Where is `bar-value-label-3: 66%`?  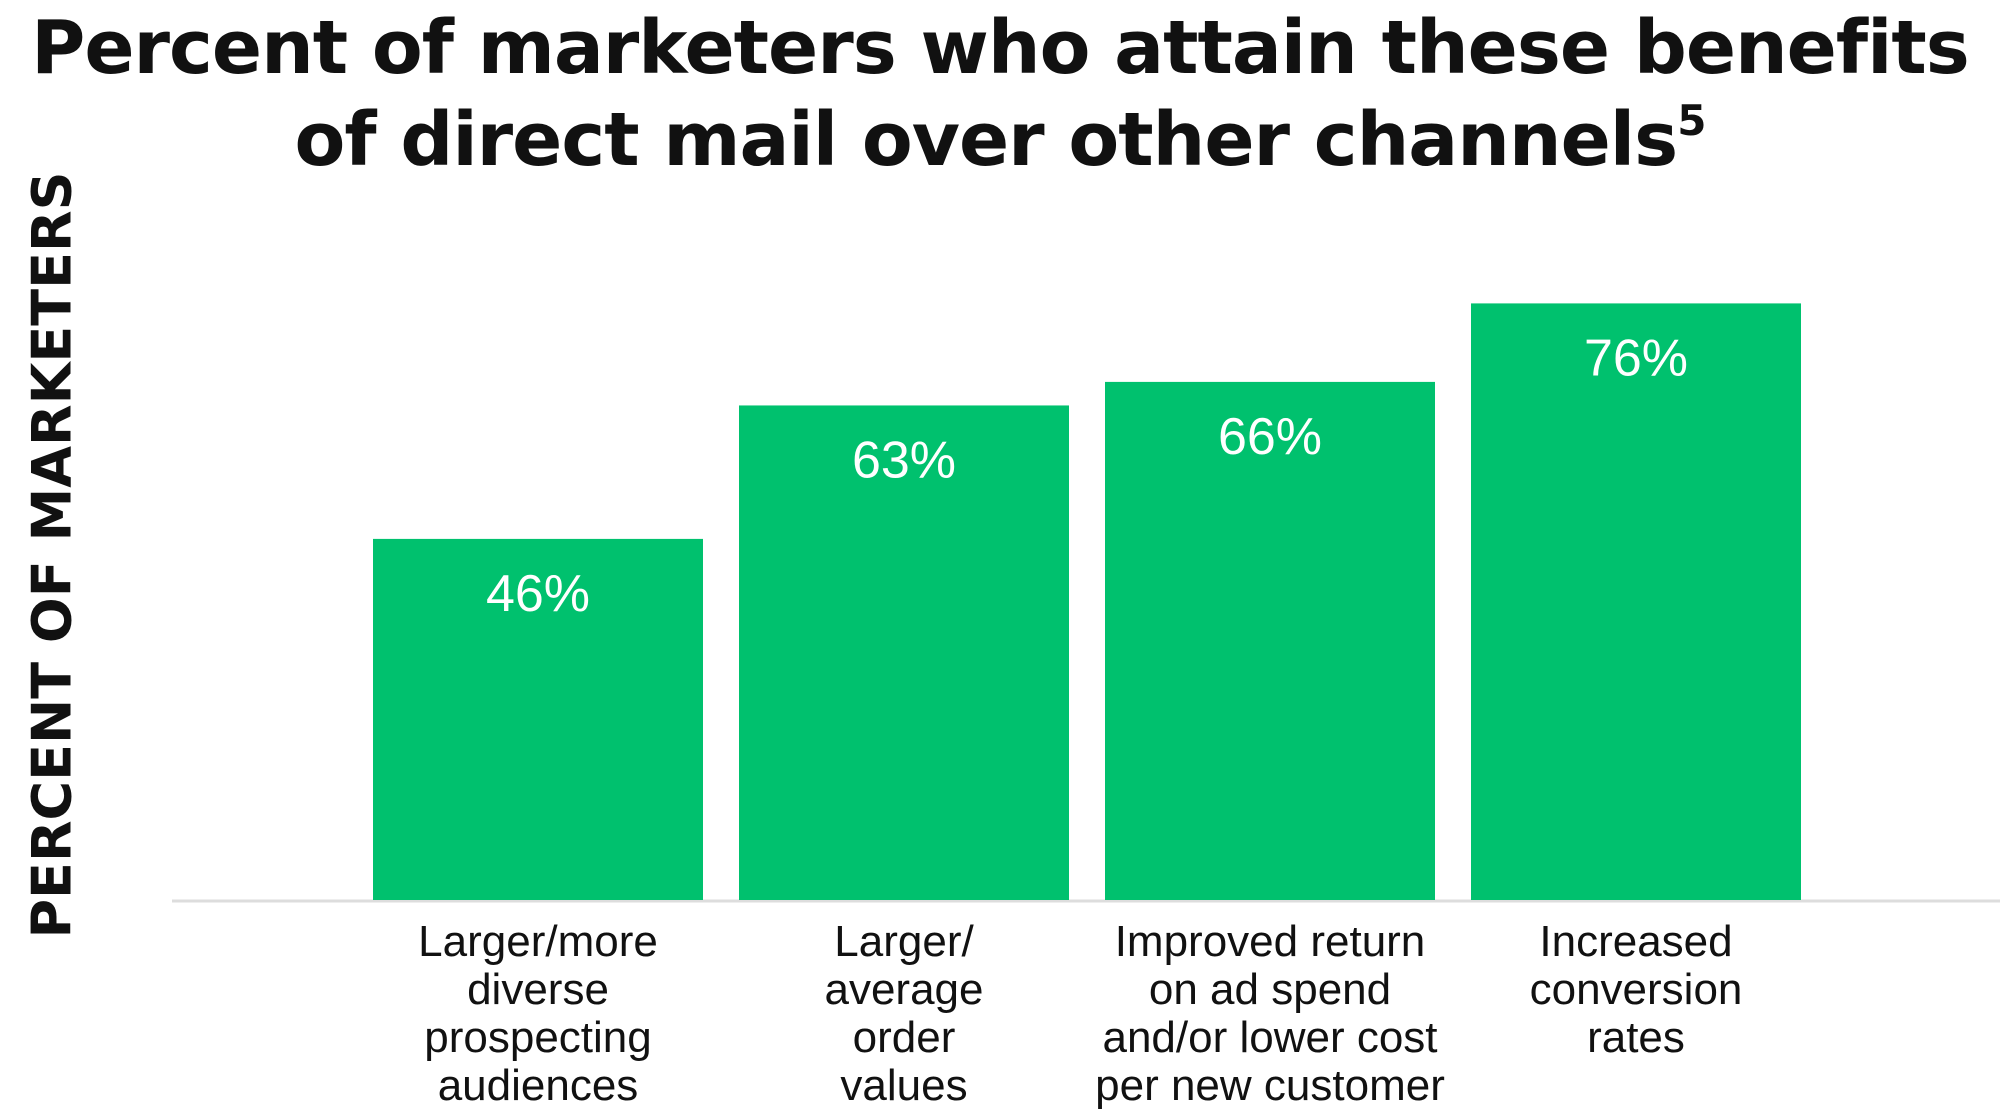 bar-value-label-3: 66% is located at coordinates (1270, 437).